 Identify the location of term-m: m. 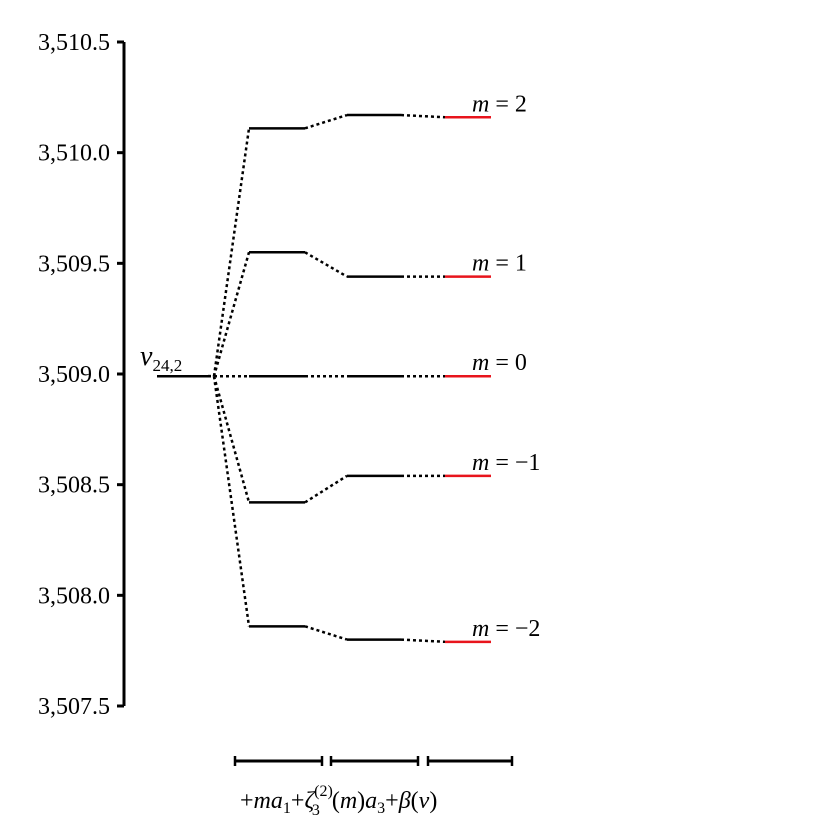
(262, 801).